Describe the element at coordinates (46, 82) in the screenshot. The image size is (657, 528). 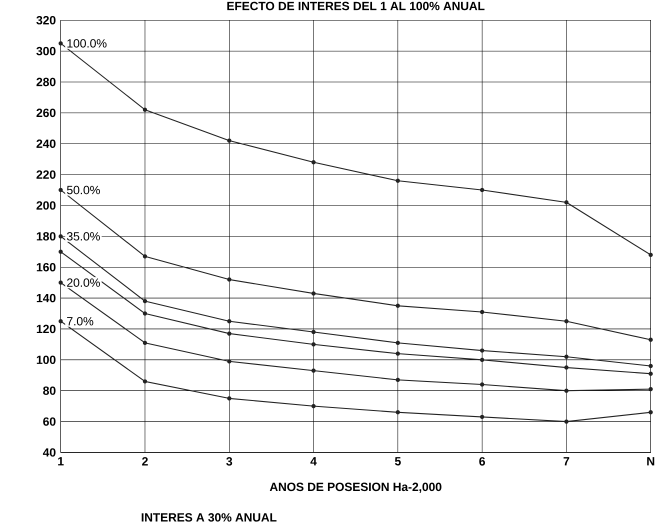
I see `y-tick-label: 280` at that location.